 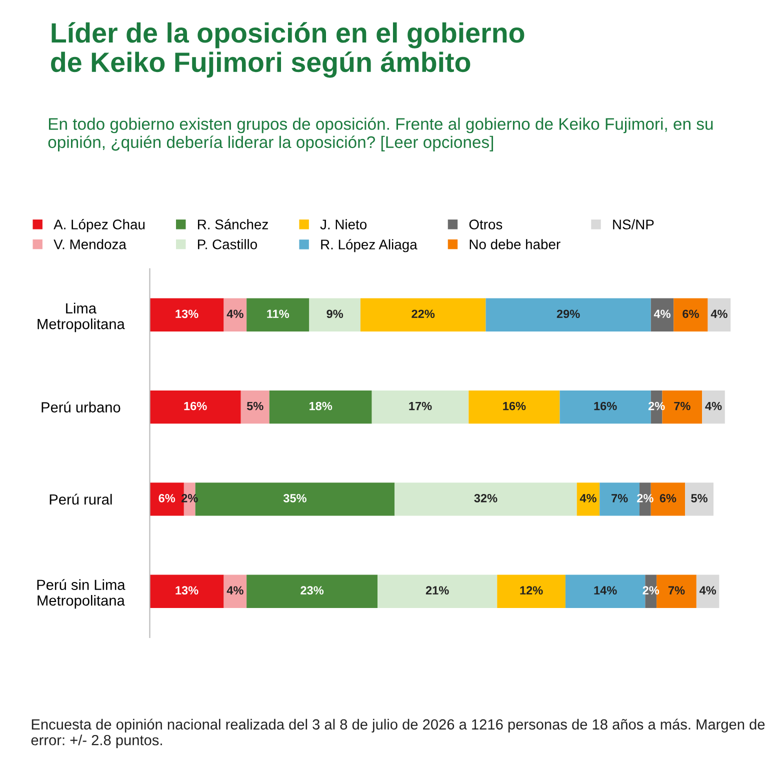 What do you see at coordinates (81, 499) in the screenshot?
I see `y-tick-label: Perú rural` at bounding box center [81, 499].